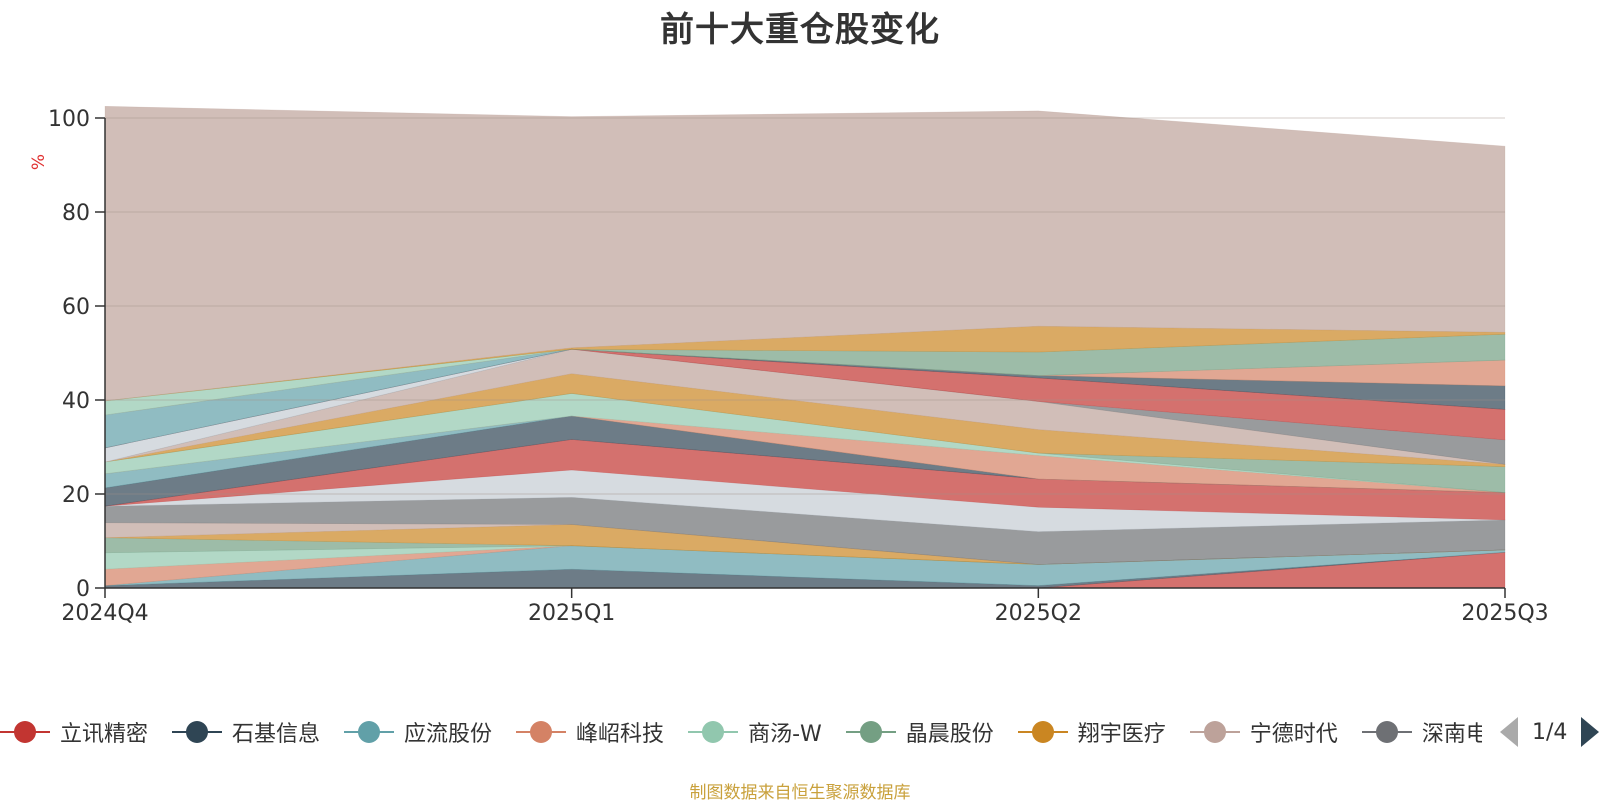  Describe the element at coordinates (104, 734) in the screenshot. I see `legend-label: 立讯精密` at that location.